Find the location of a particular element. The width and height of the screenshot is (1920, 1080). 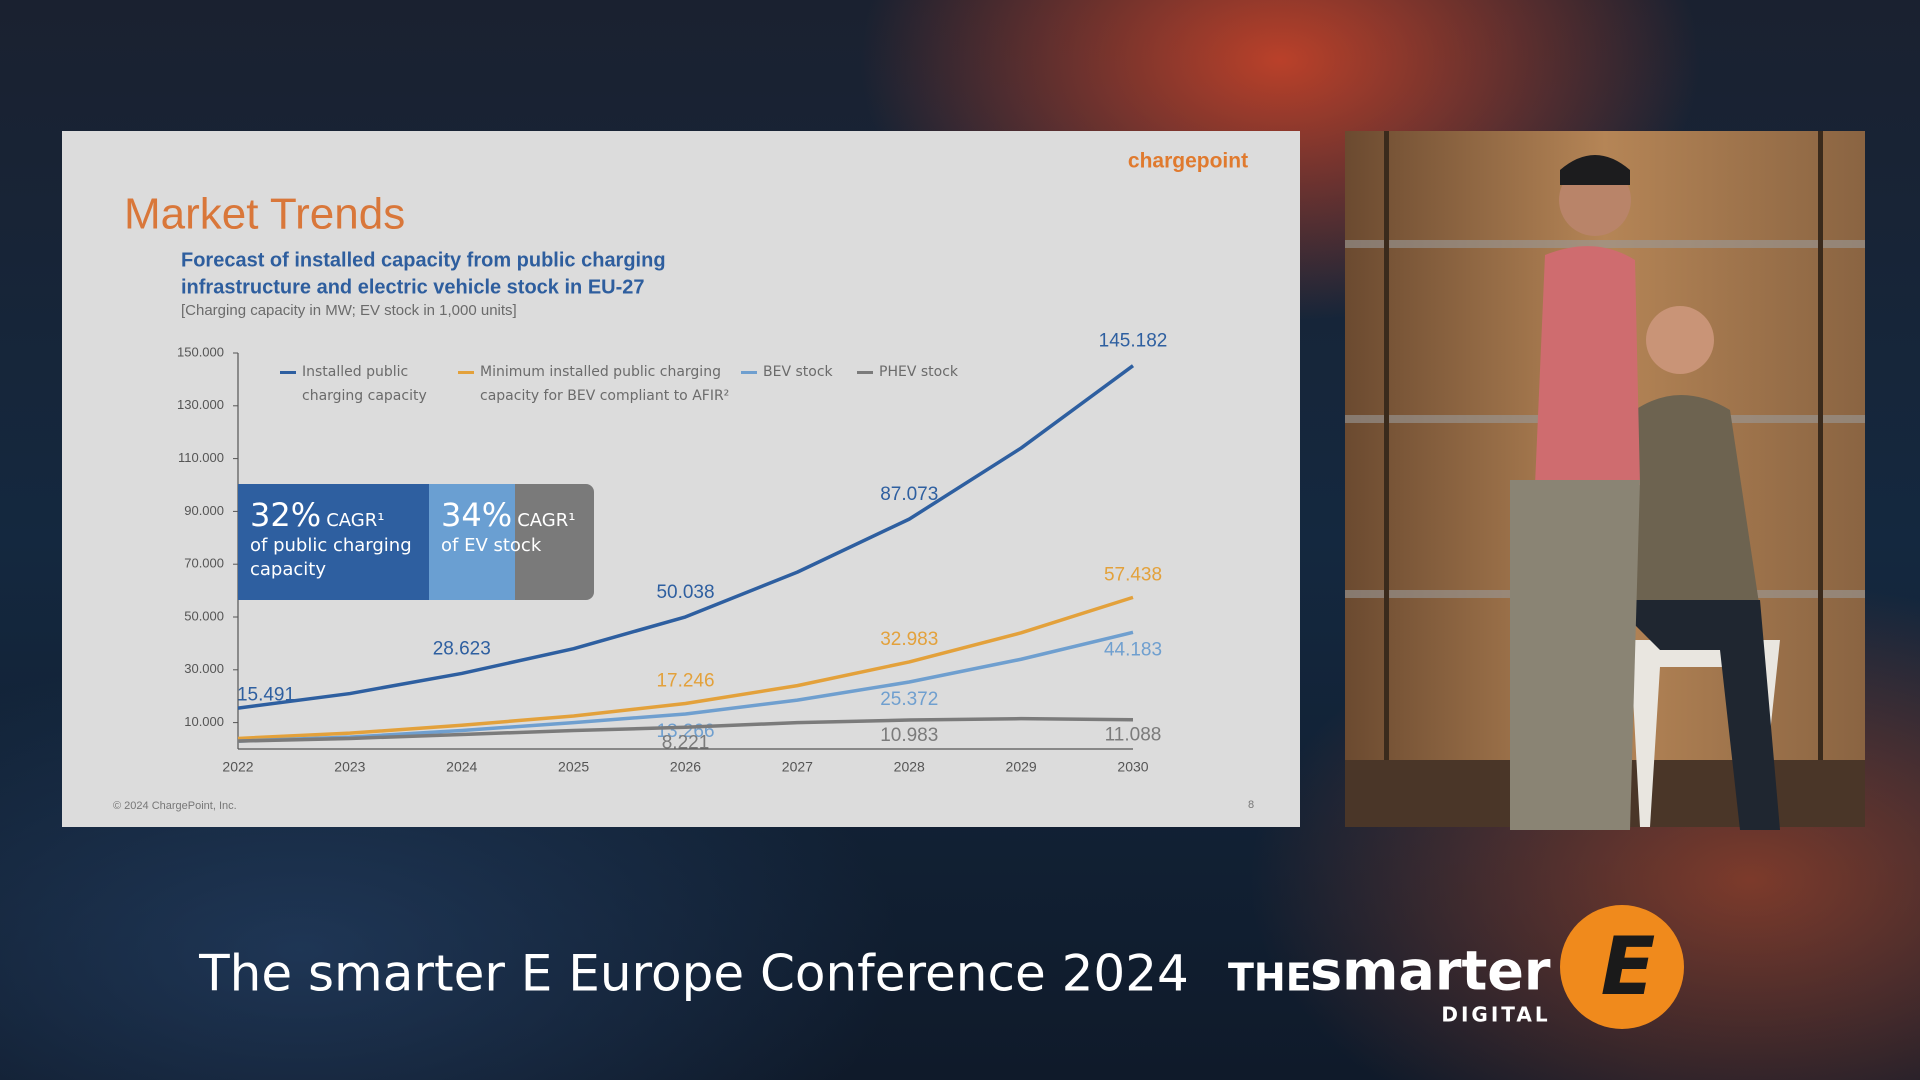

x-tick-label: 2029 is located at coordinates (1021, 767).